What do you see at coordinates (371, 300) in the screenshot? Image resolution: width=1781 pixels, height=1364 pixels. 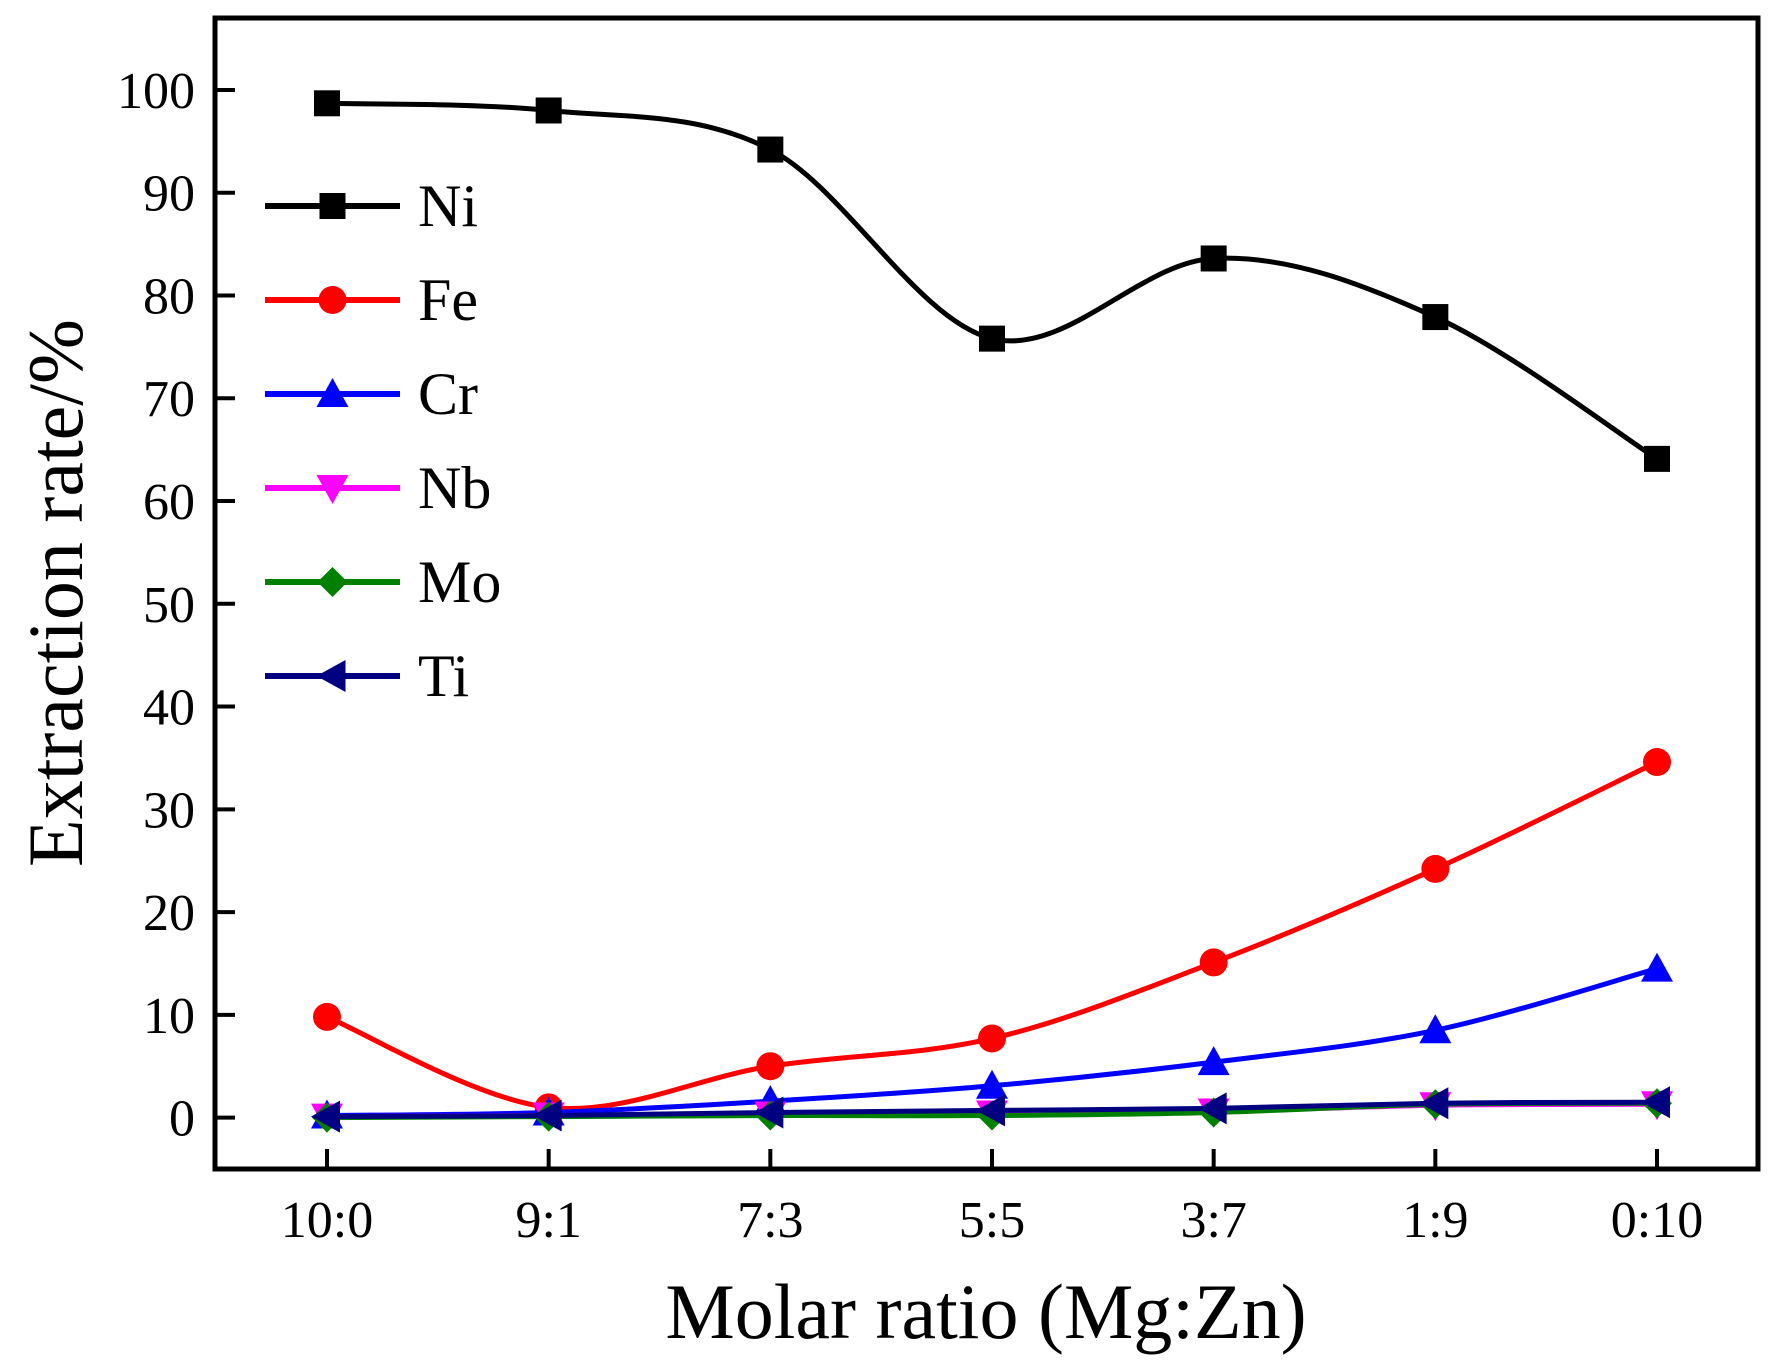 I see `legend-item-fe: Fe` at bounding box center [371, 300].